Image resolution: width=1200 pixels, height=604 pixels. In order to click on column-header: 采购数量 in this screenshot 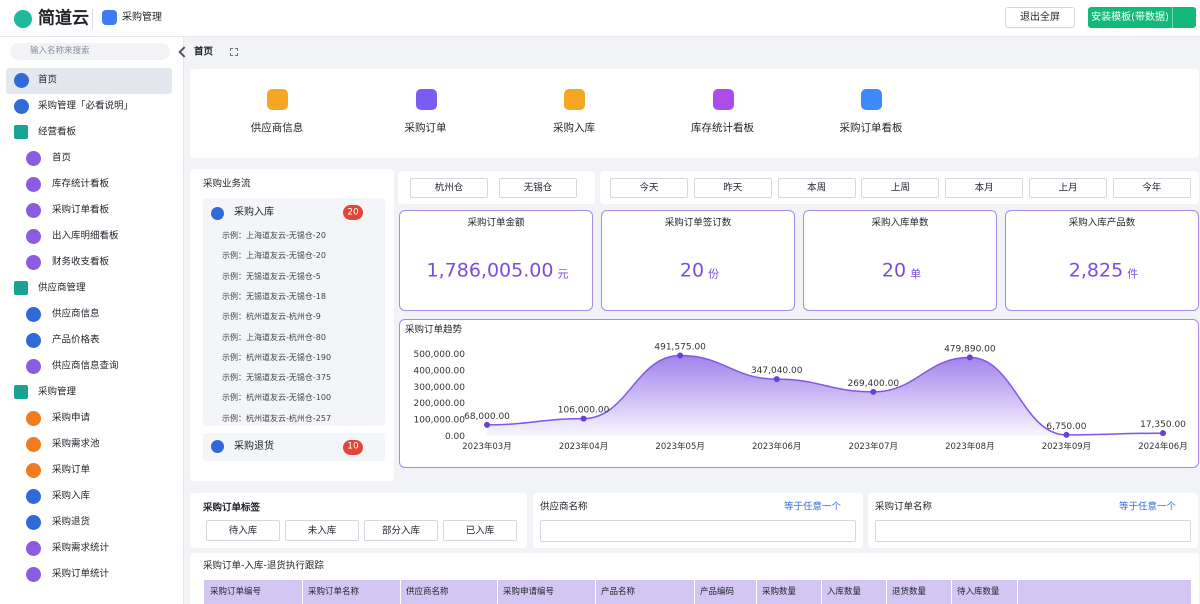, I will do `click(779, 591)`.